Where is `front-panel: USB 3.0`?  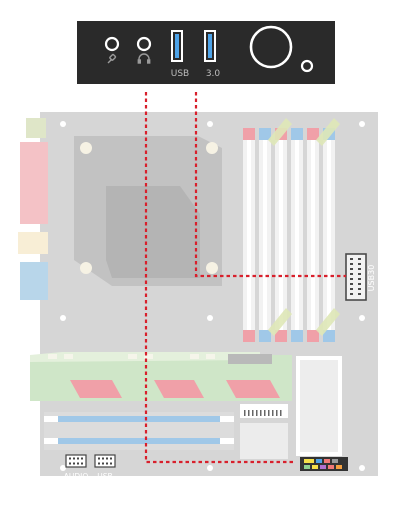
front-panel: USB 3.0 is located at coordinates (206, 52).